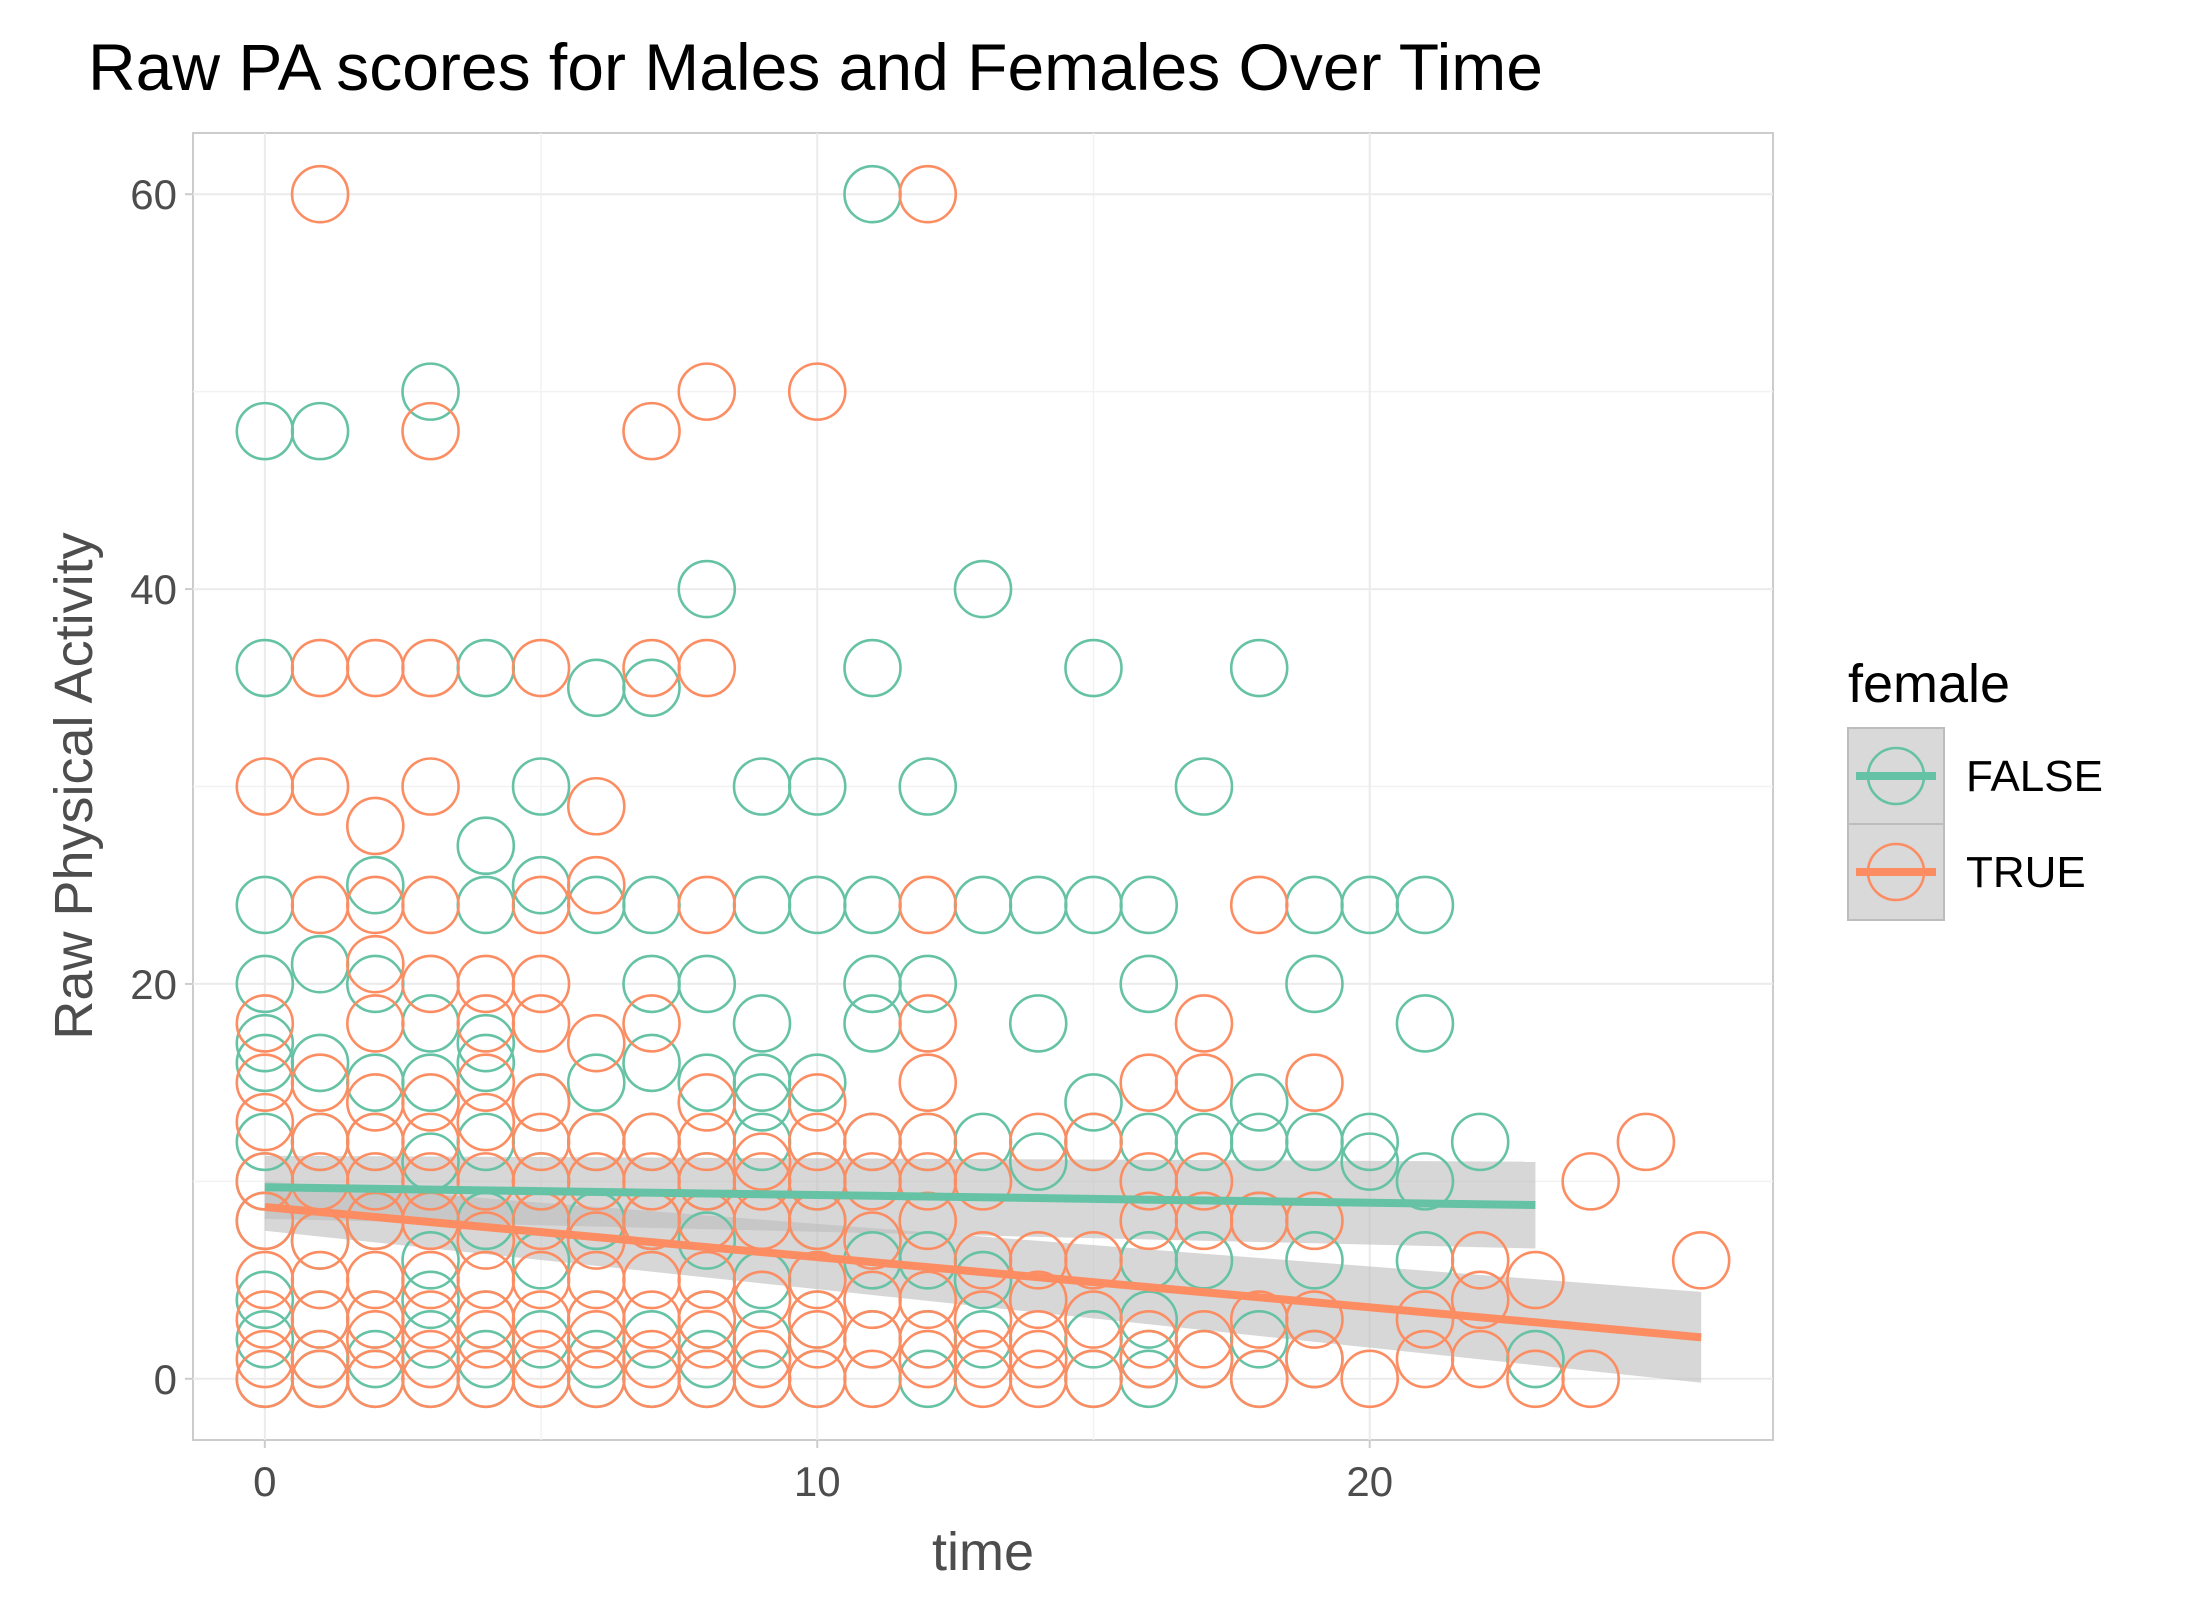 This screenshot has width=2200, height=1600. I want to click on y-tick-label: 60, so click(153, 194).